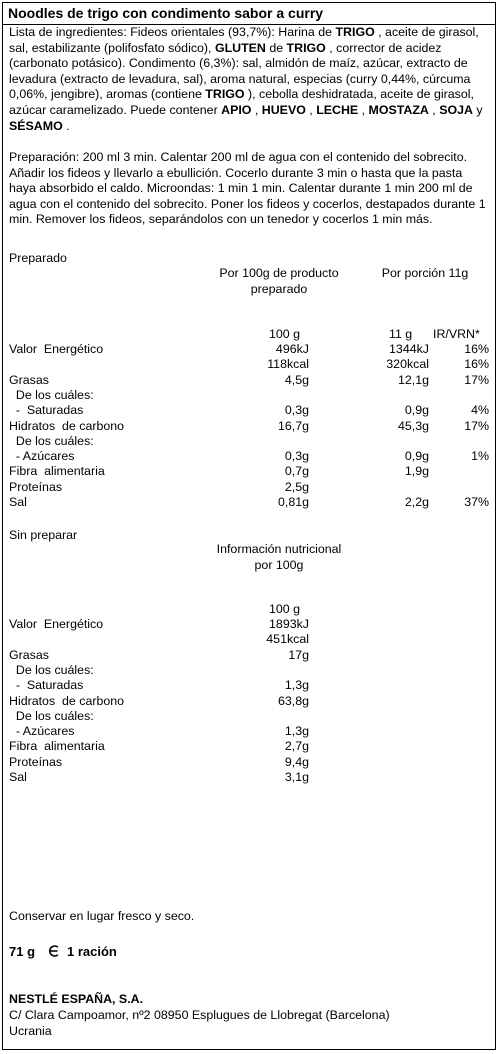 The width and height of the screenshot is (500, 1054). I want to click on reference-intake: 1%, so click(480, 456).